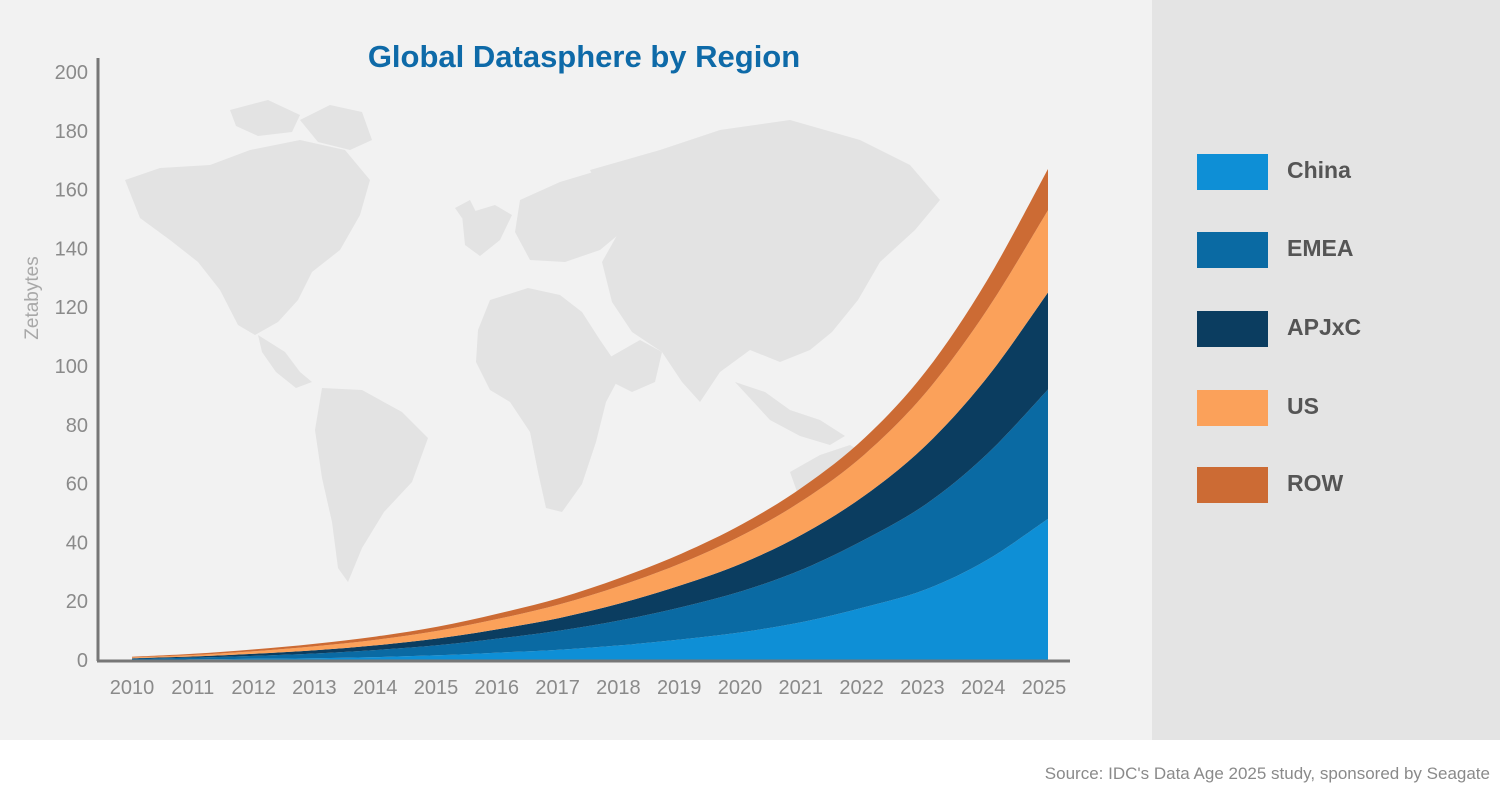 The height and width of the screenshot is (794, 1500). What do you see at coordinates (584, 56) in the screenshot?
I see `chart-title: Global Datasphere by Region` at bounding box center [584, 56].